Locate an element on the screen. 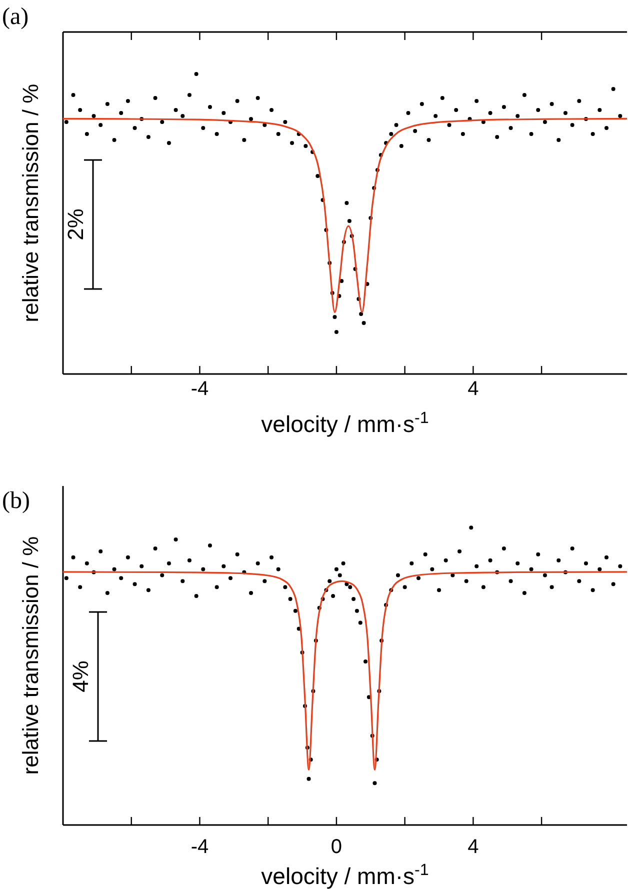 Image resolution: width=628 pixels, height=889 pixels. x-tick-label: 0 is located at coordinates (336, 847).